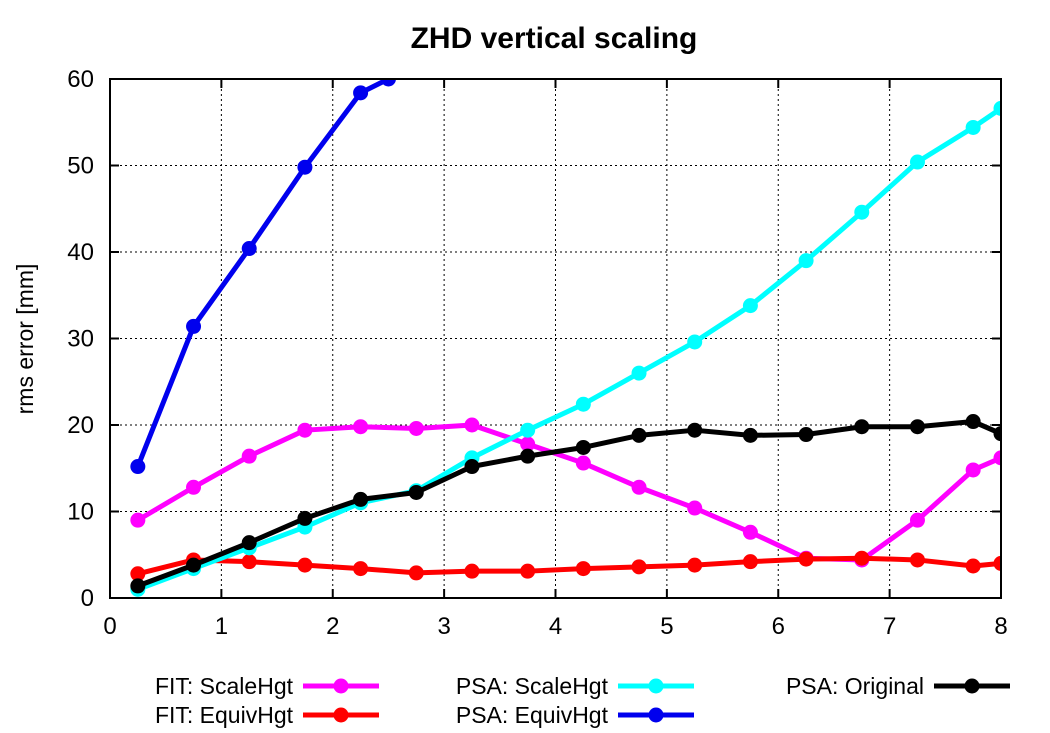  I want to click on y-tick-label: 10, so click(80, 512).